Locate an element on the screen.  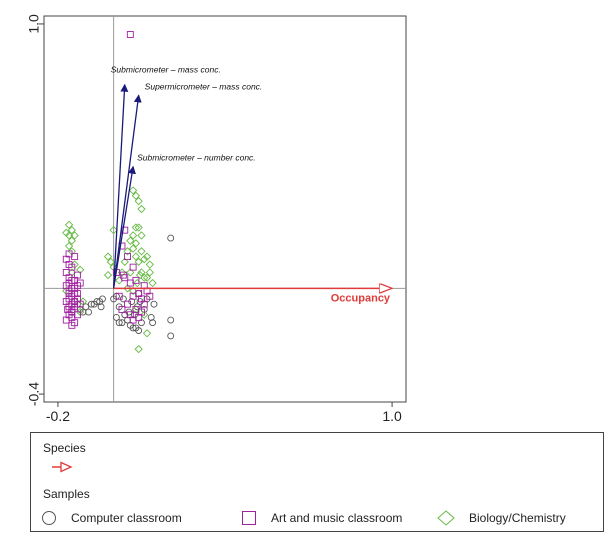
legend-label-biology: Biology/Chemistry is located at coordinates (517, 518).